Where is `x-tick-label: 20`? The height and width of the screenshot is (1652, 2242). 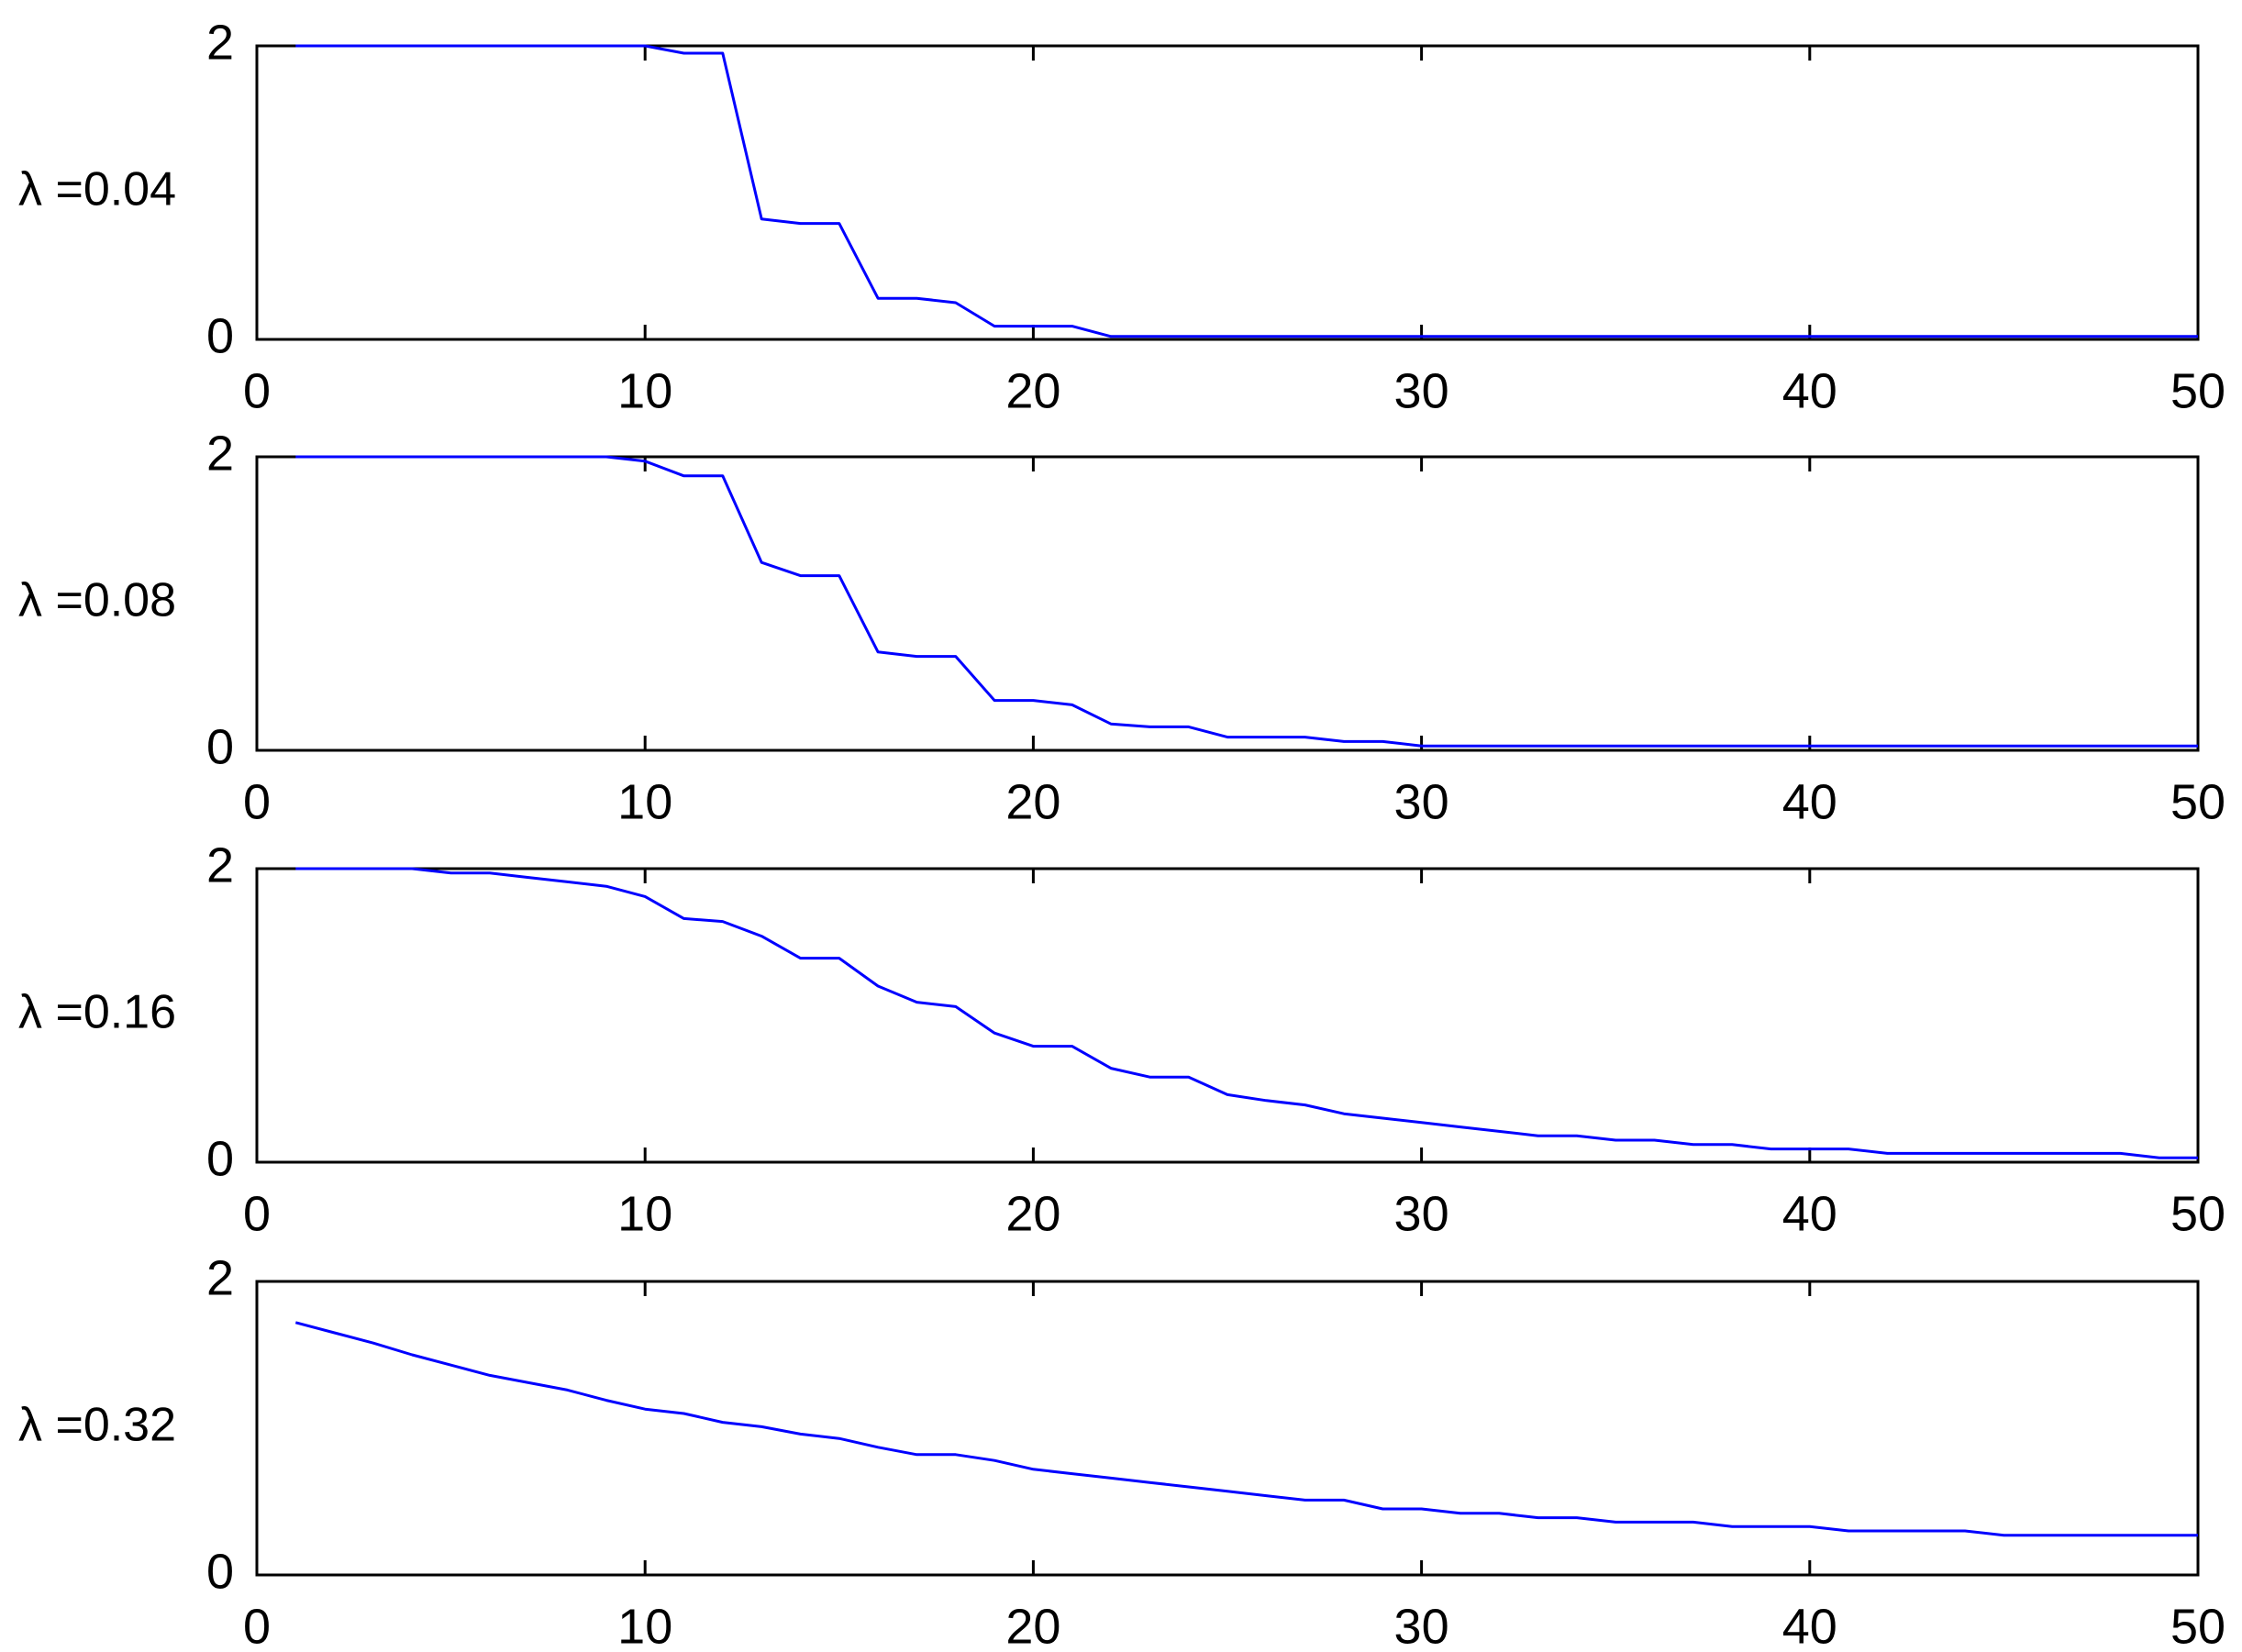 x-tick-label: 20 is located at coordinates (1032, 390).